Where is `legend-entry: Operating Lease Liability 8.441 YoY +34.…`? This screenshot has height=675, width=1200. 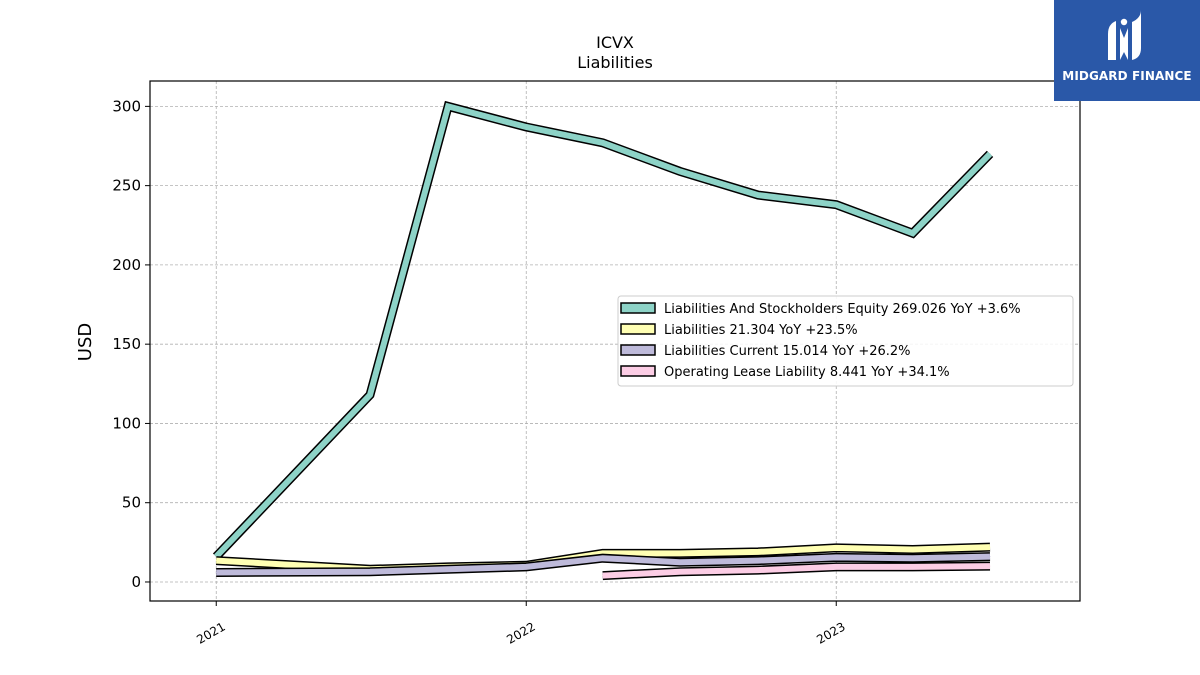
legend-entry: Operating Lease Liability 8.441 YoY +34.… is located at coordinates (807, 372).